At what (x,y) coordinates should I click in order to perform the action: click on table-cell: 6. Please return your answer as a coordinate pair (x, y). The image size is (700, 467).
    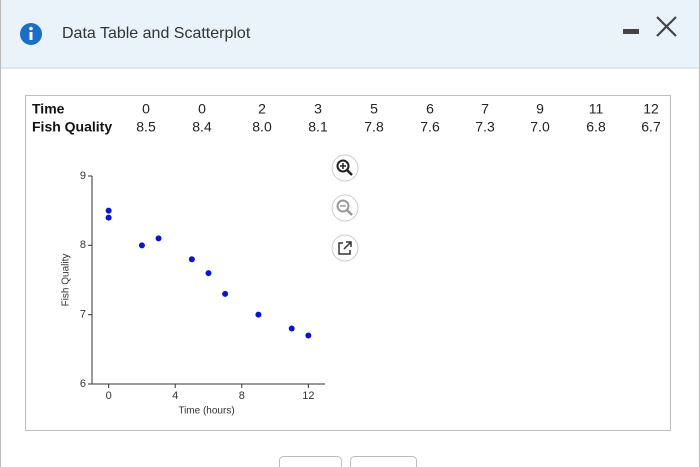
    Looking at the image, I should click on (430, 109).